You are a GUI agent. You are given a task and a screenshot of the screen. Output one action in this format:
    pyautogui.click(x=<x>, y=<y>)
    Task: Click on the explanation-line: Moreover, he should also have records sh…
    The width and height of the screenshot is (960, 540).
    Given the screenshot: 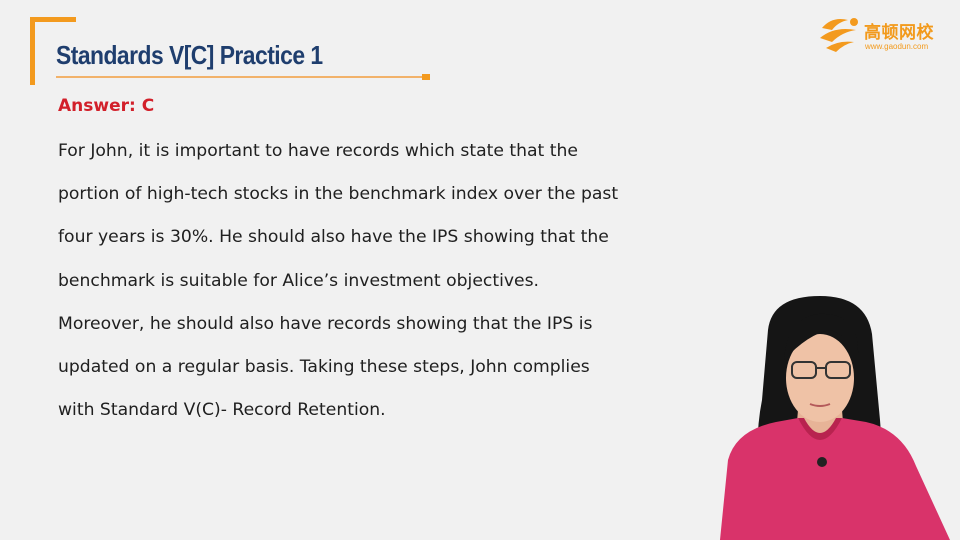 What is the action you would take?
    pyautogui.click(x=325, y=323)
    